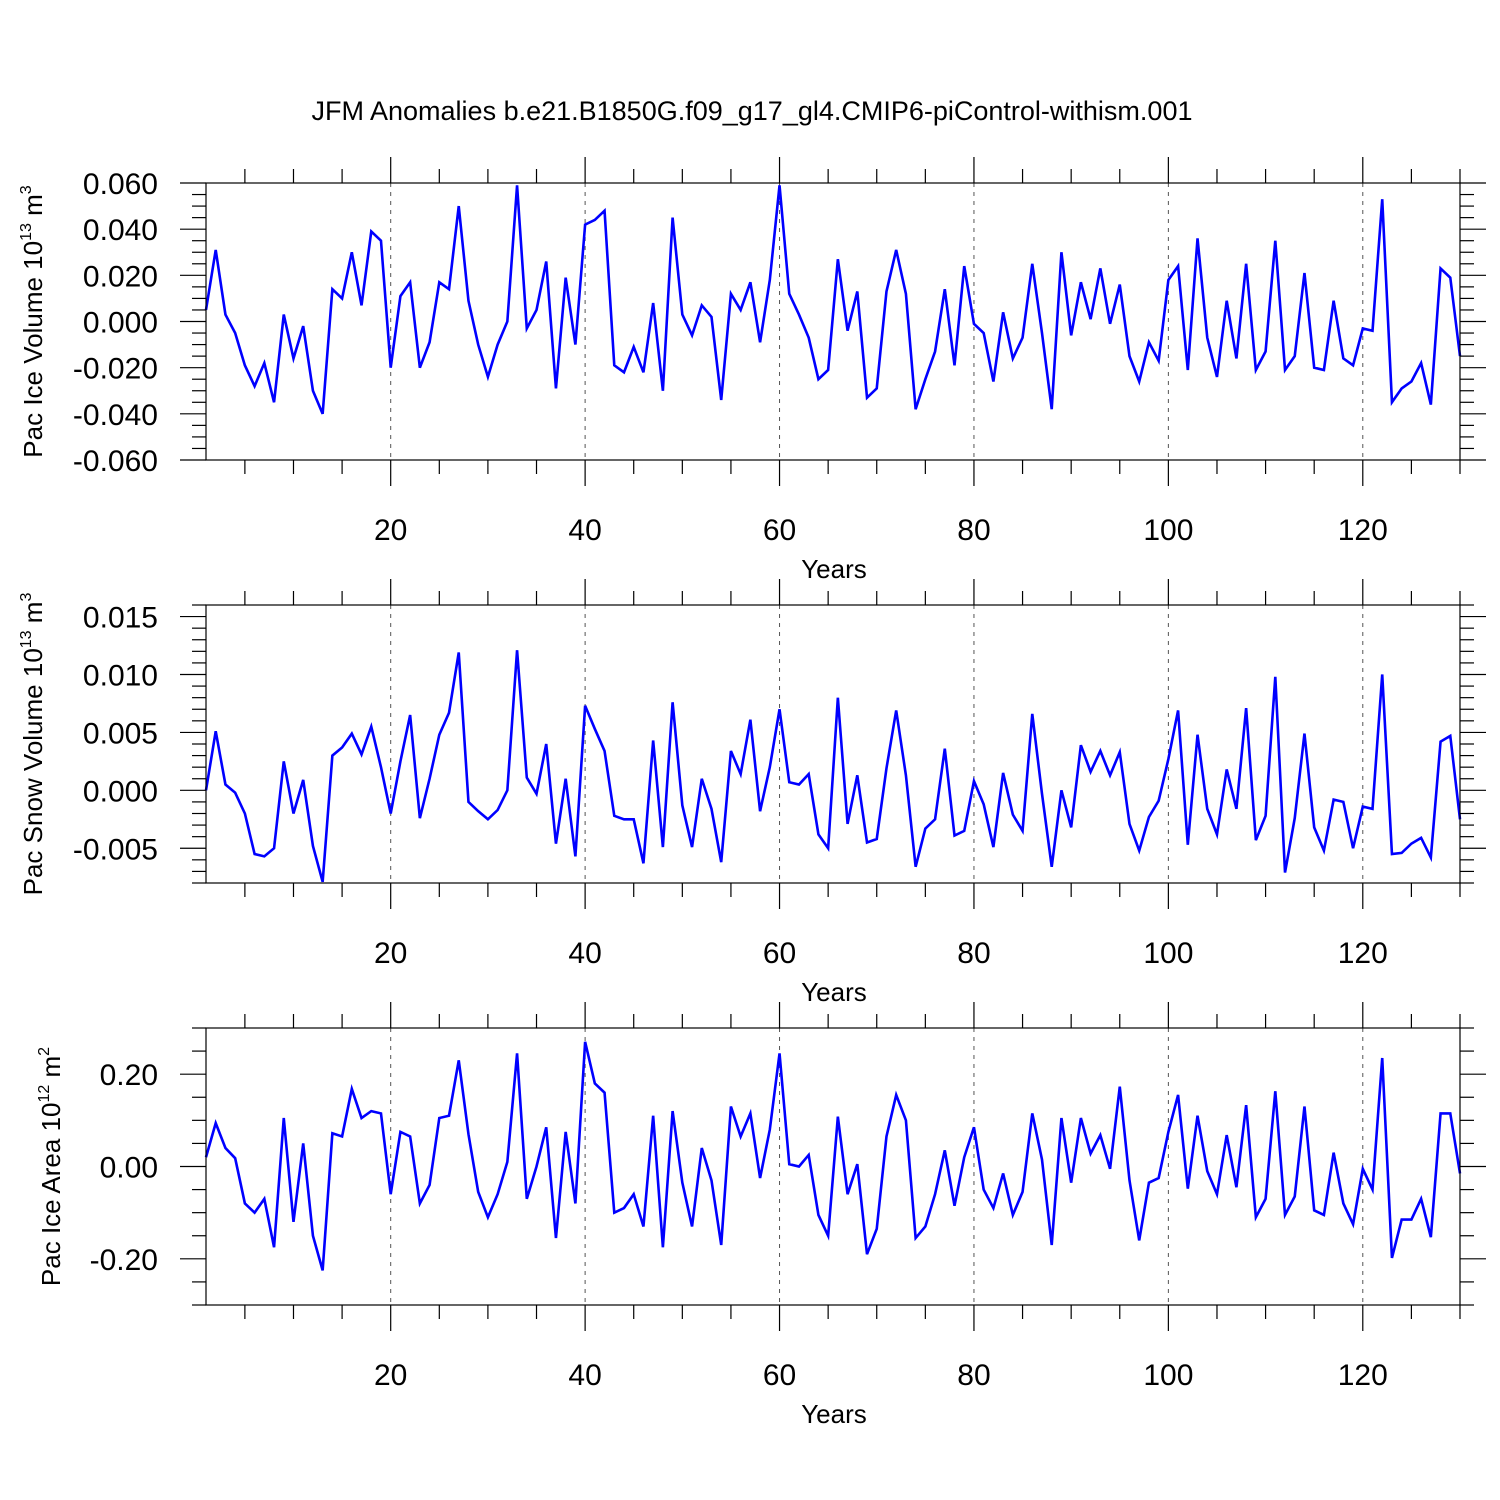 Image resolution: width=1500 pixels, height=1500 pixels. I want to click on y-axis-label: Pac Snow Volume 1013 m3, so click(33, 744).